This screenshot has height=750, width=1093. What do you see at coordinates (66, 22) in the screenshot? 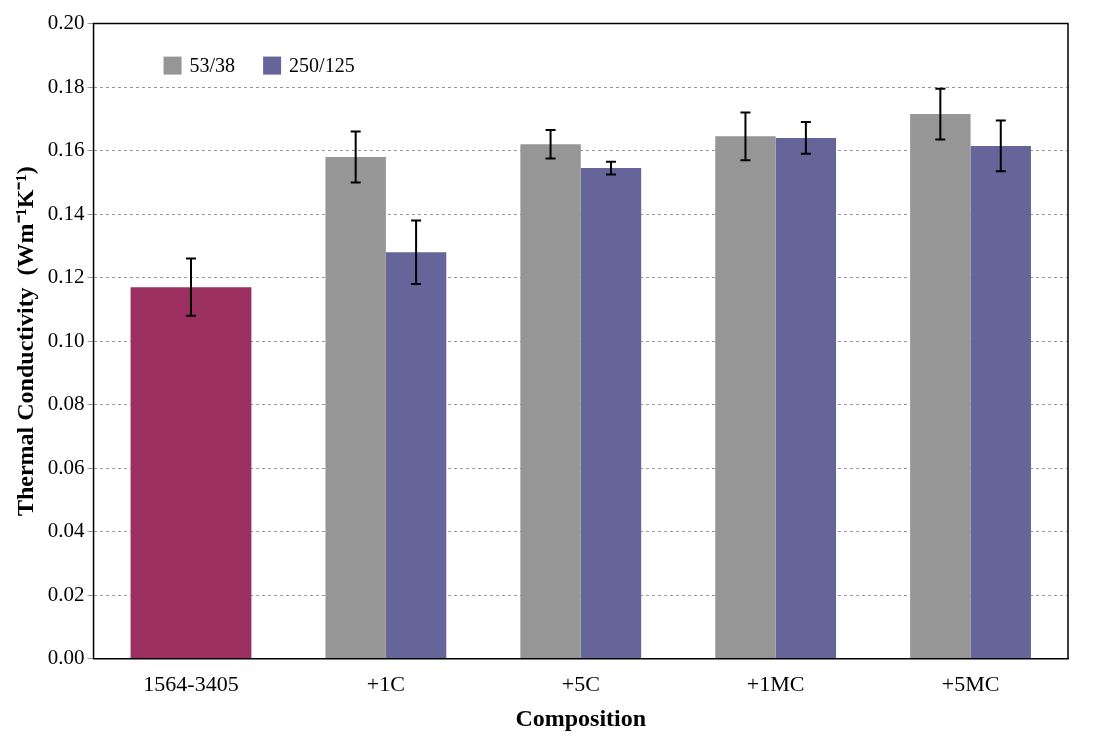
I see `y-tick-label: 0.20` at bounding box center [66, 22].